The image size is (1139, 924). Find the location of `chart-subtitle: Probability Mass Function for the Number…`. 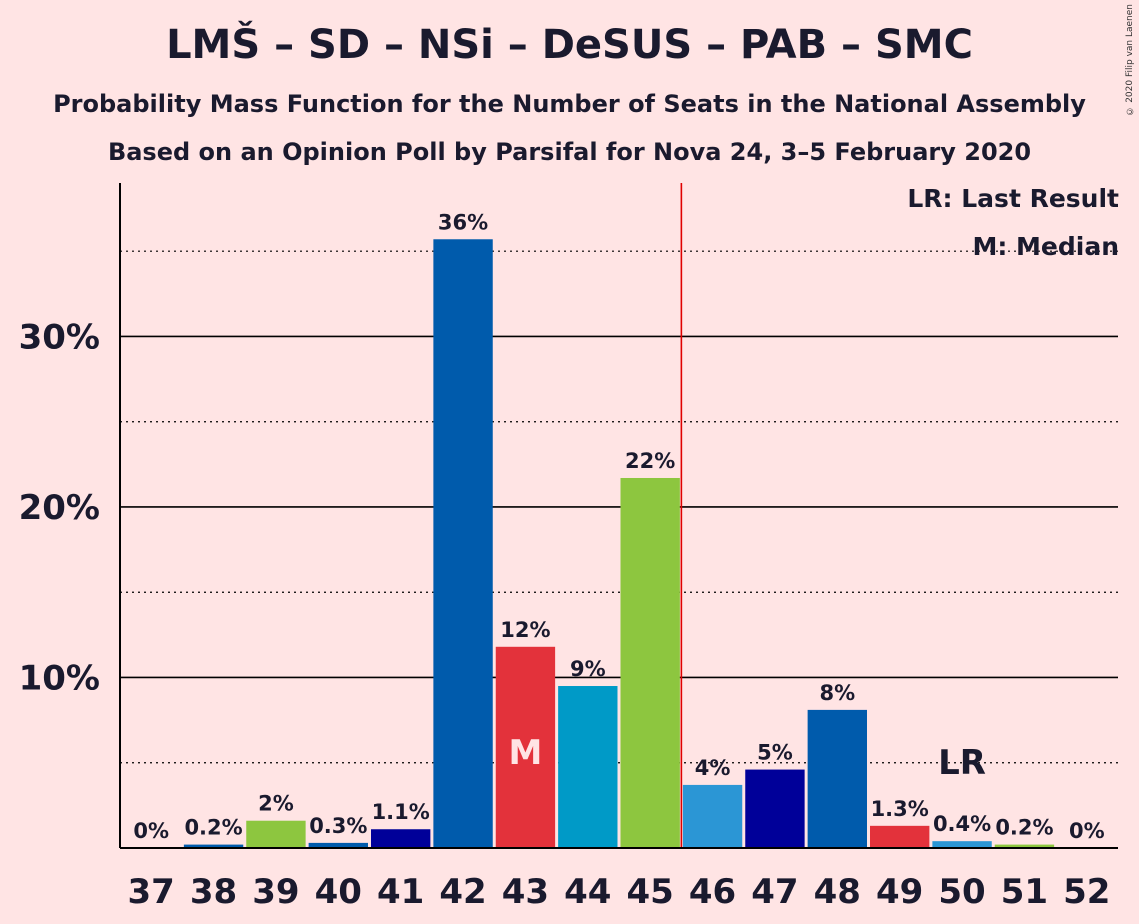

chart-subtitle: Probability Mass Function for the Number… is located at coordinates (569, 104).